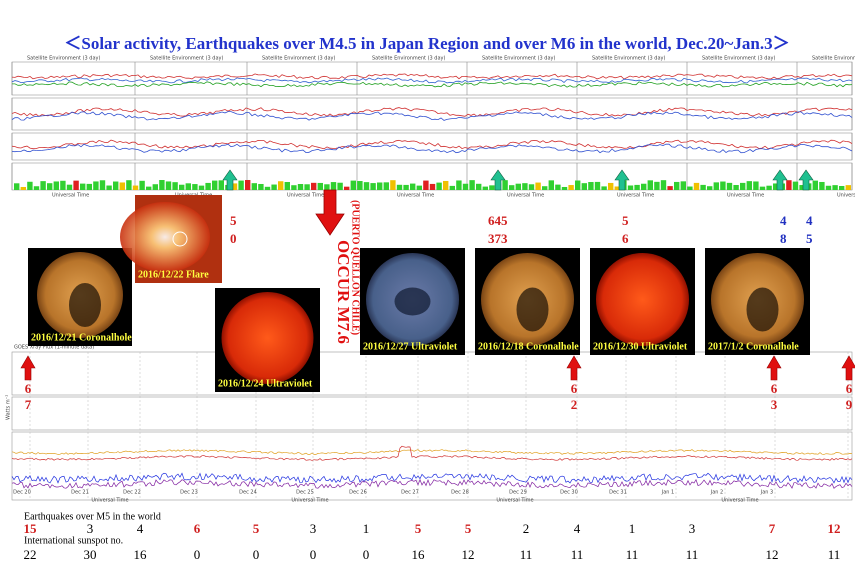  I want to click on earthquake-count: 2, so click(526, 528).